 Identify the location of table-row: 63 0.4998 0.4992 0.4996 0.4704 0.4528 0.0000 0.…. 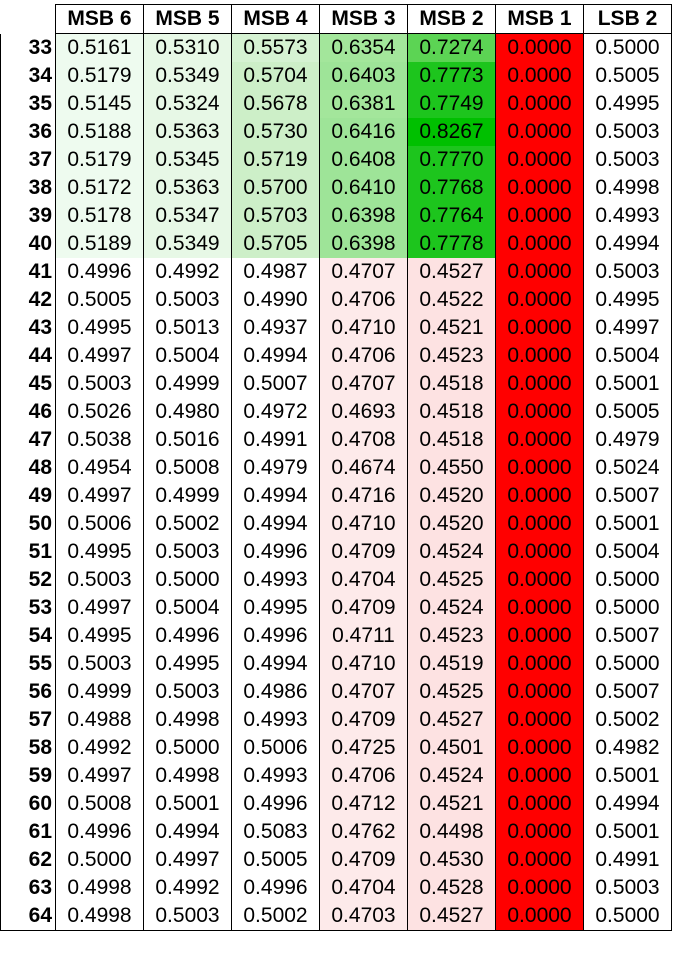
(336, 888).